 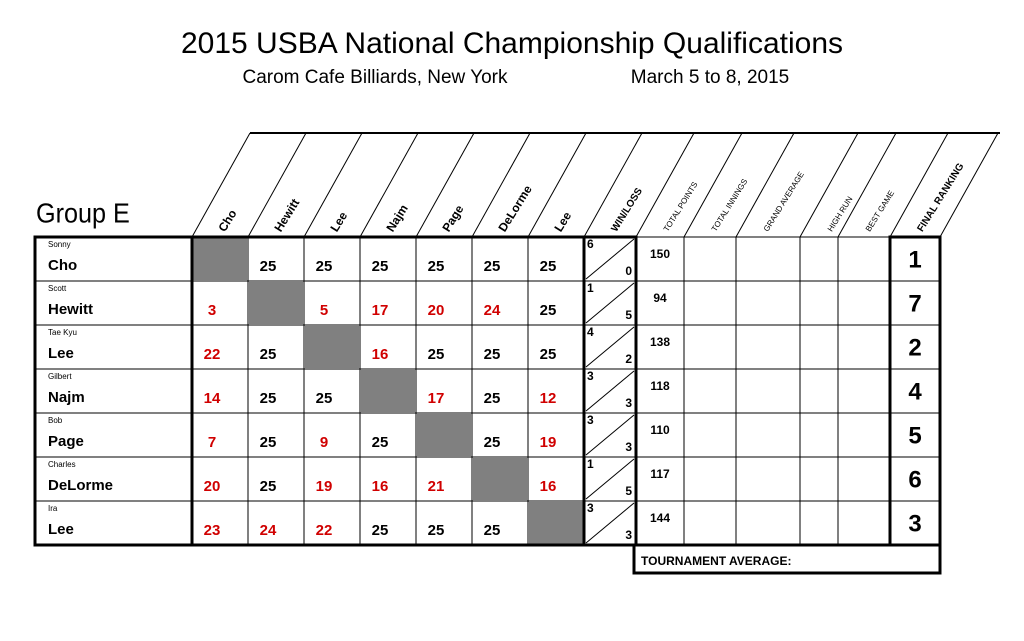 What do you see at coordinates (628, 271) in the screenshot?
I see `losses: 0` at bounding box center [628, 271].